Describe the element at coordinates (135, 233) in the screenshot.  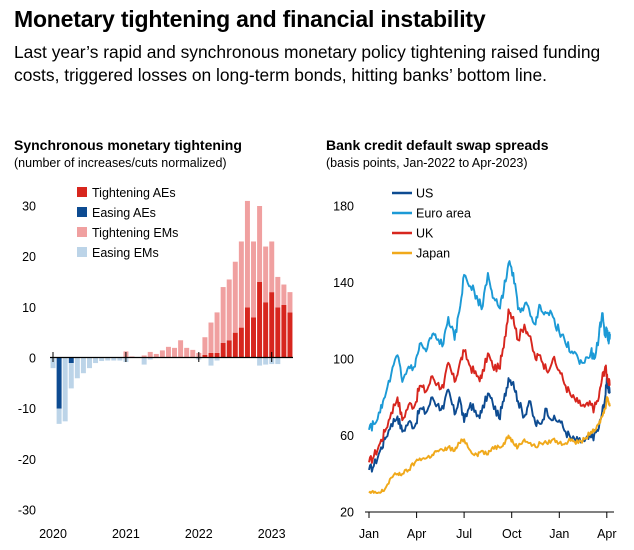
I see `left-legend-label: Tightening EMs` at that location.